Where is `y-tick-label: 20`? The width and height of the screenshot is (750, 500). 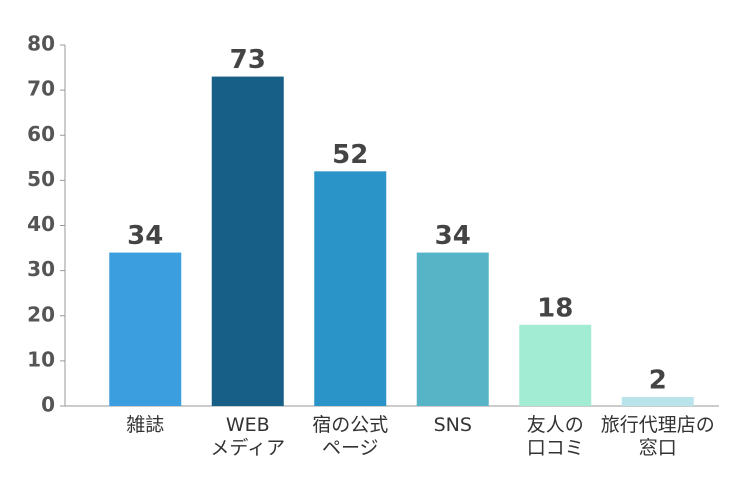 y-tick-label: 20 is located at coordinates (41, 314).